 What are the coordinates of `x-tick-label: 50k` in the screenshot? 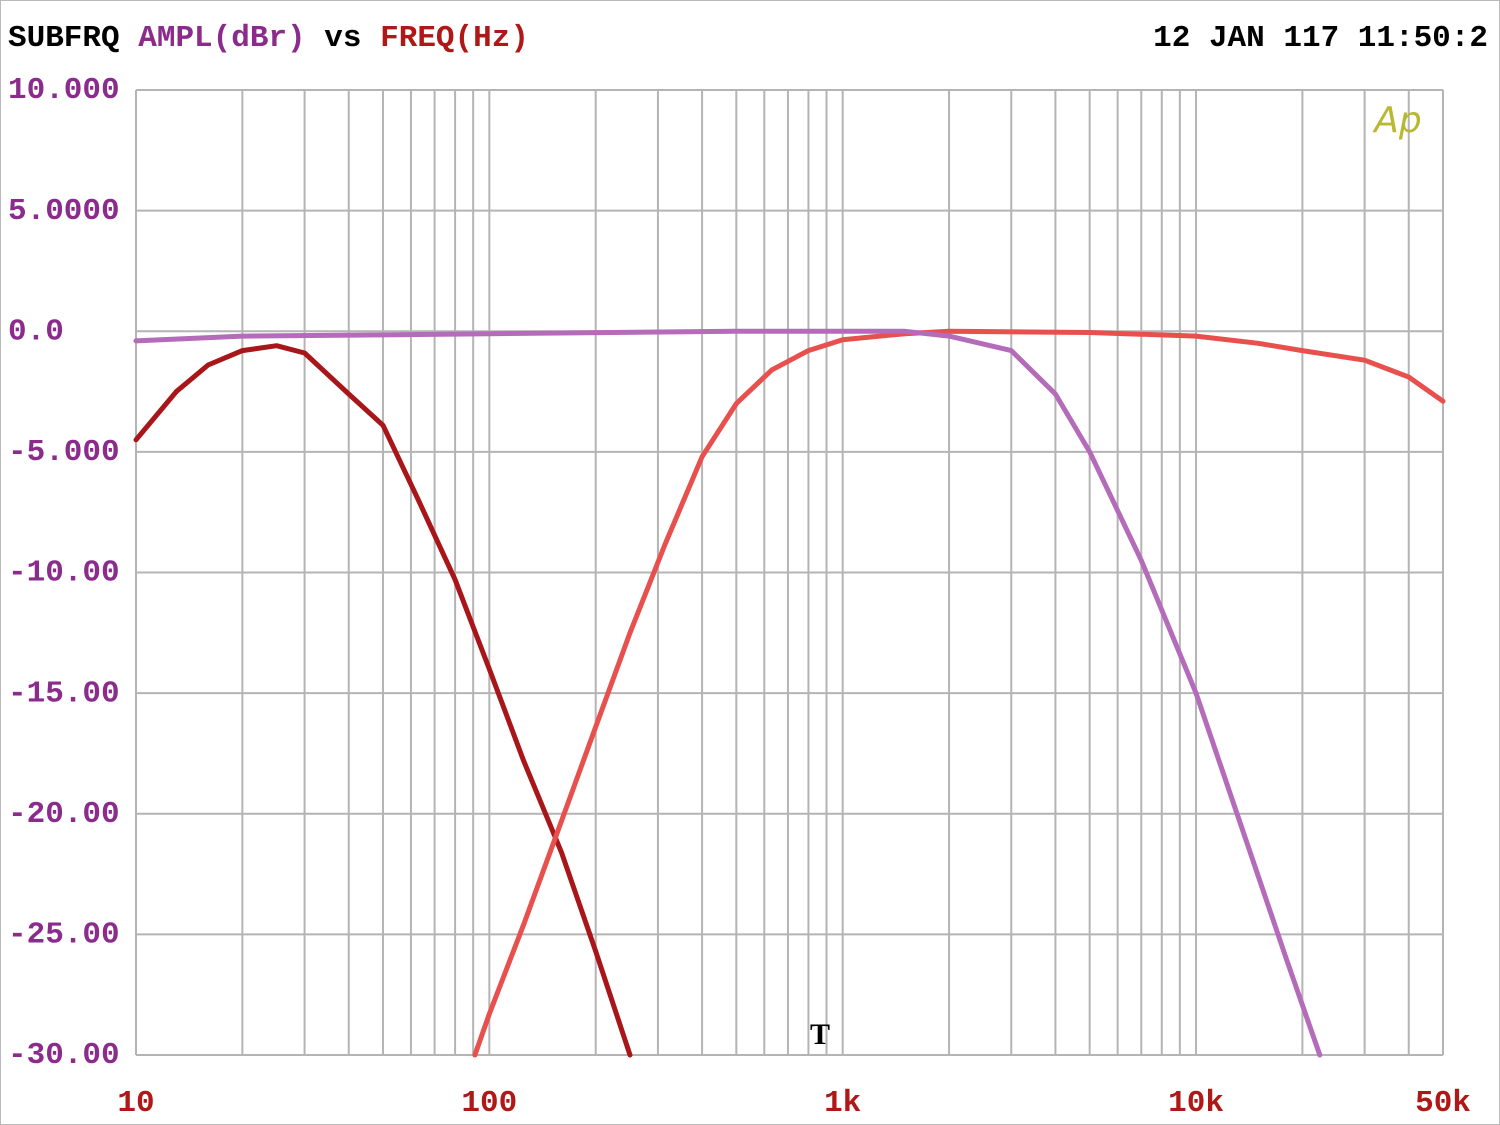 It's located at (1443, 1103).